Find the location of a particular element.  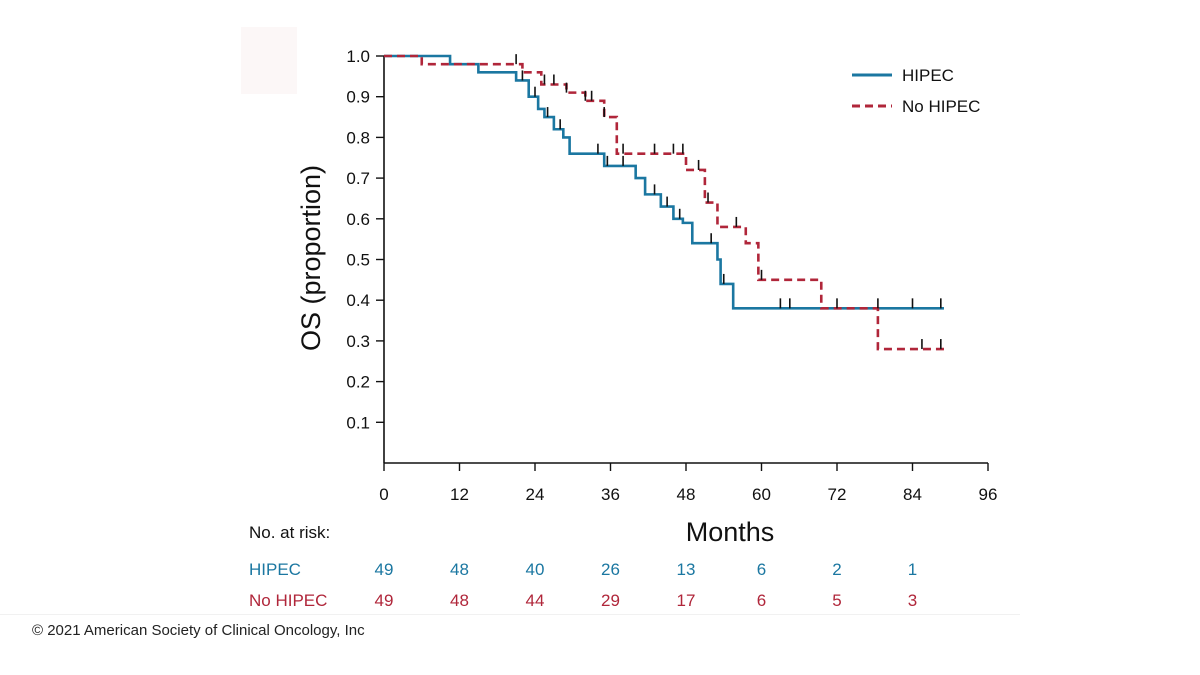

risk-count-no-hipec: 48 is located at coordinates (459, 600).